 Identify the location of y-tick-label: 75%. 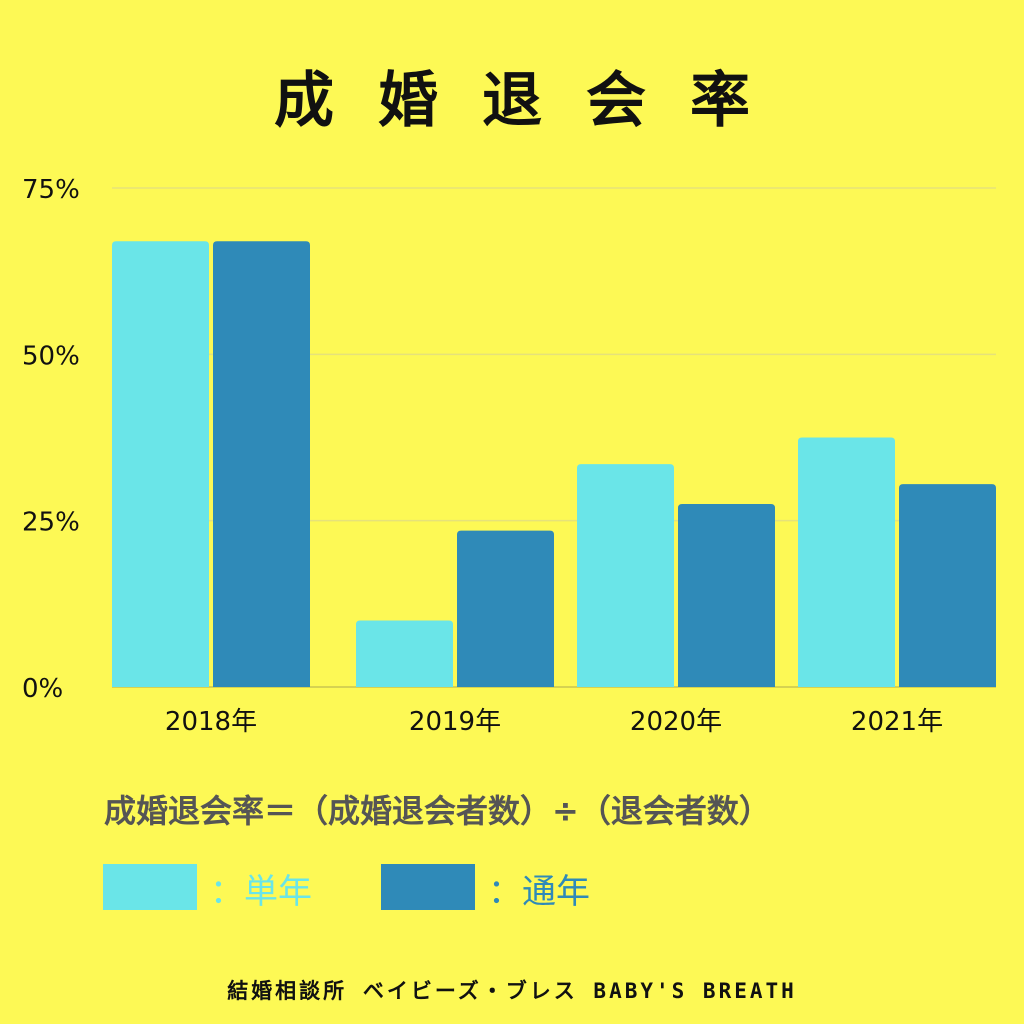
(51, 190).